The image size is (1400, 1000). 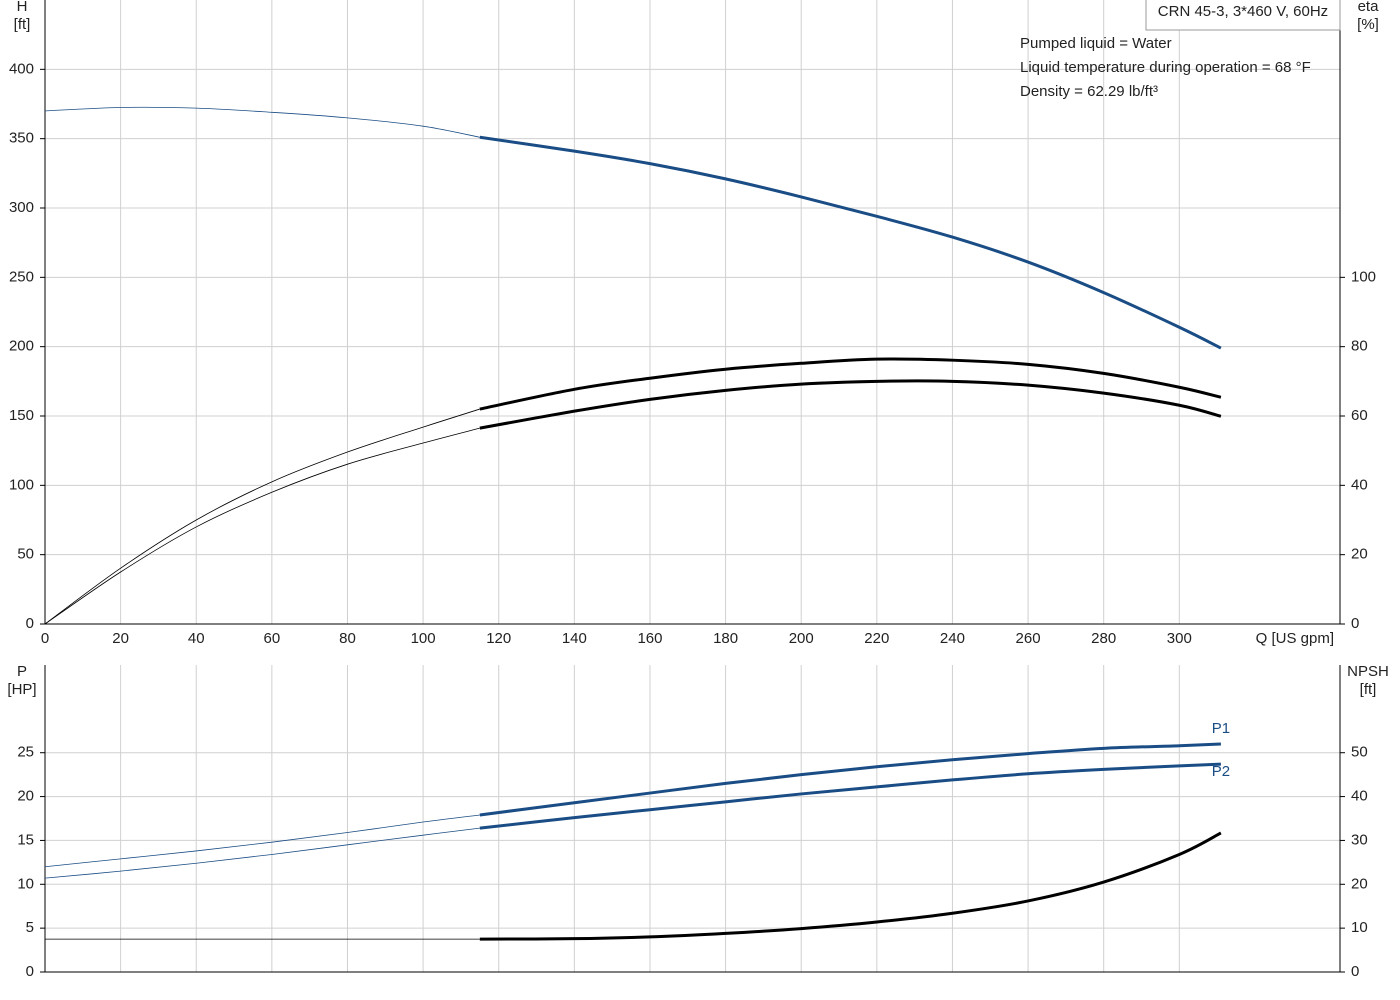 I want to click on y2-tick-label: 50, so click(x=1359, y=752).